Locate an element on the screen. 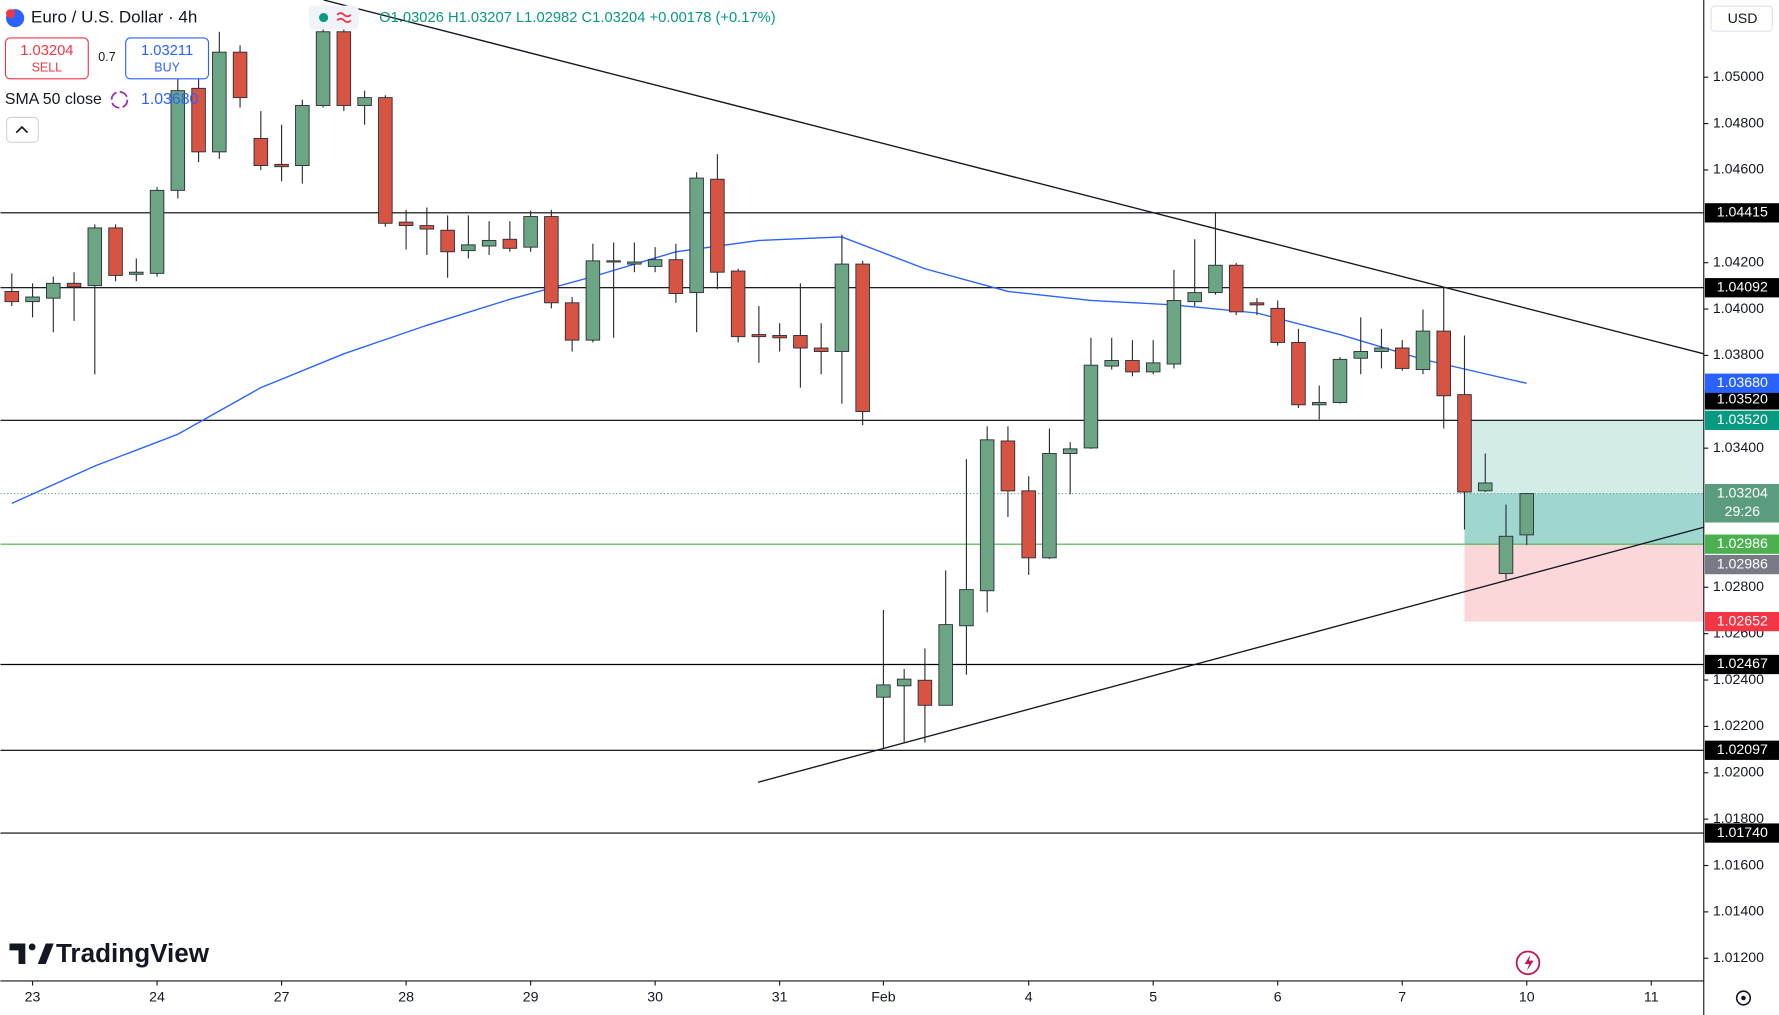 Image resolution: width=1779 pixels, height=1015 pixels. symbol-icon-flag is located at coordinates (11, 14).